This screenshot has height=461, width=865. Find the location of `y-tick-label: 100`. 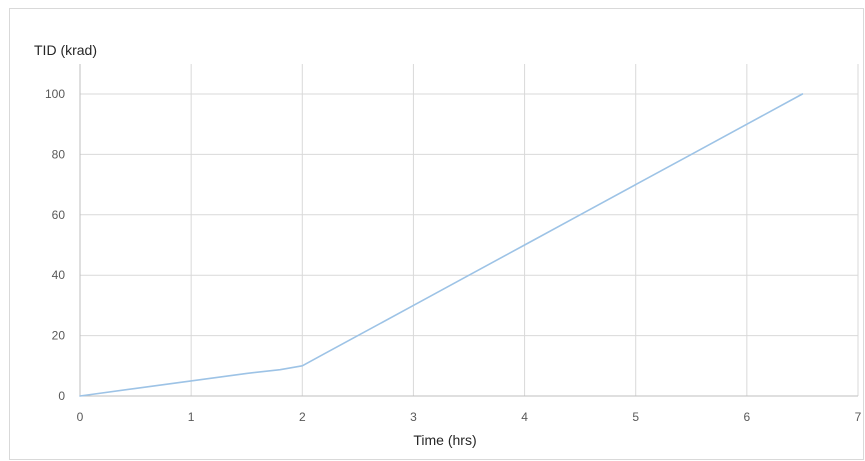

y-tick-label: 100 is located at coordinates (55, 94).